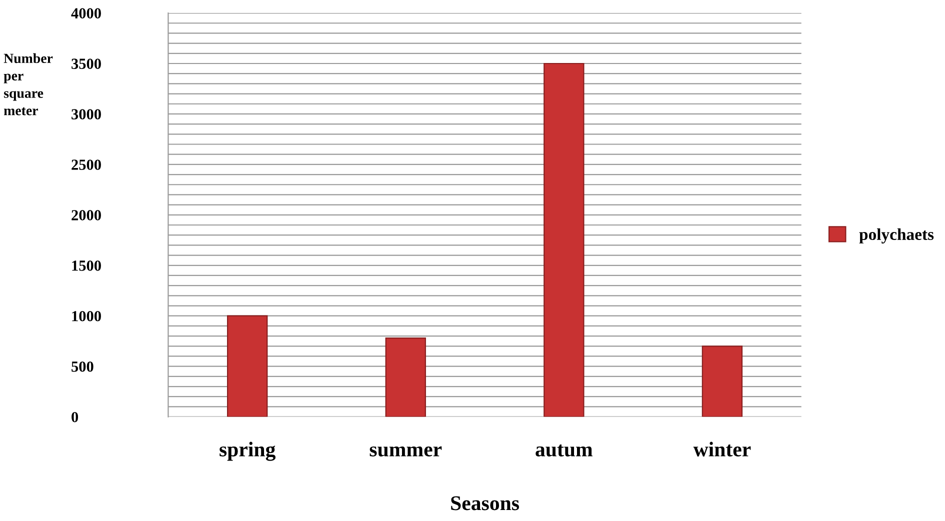  What do you see at coordinates (86, 63) in the screenshot?
I see `y-tick-label: 3500` at bounding box center [86, 63].